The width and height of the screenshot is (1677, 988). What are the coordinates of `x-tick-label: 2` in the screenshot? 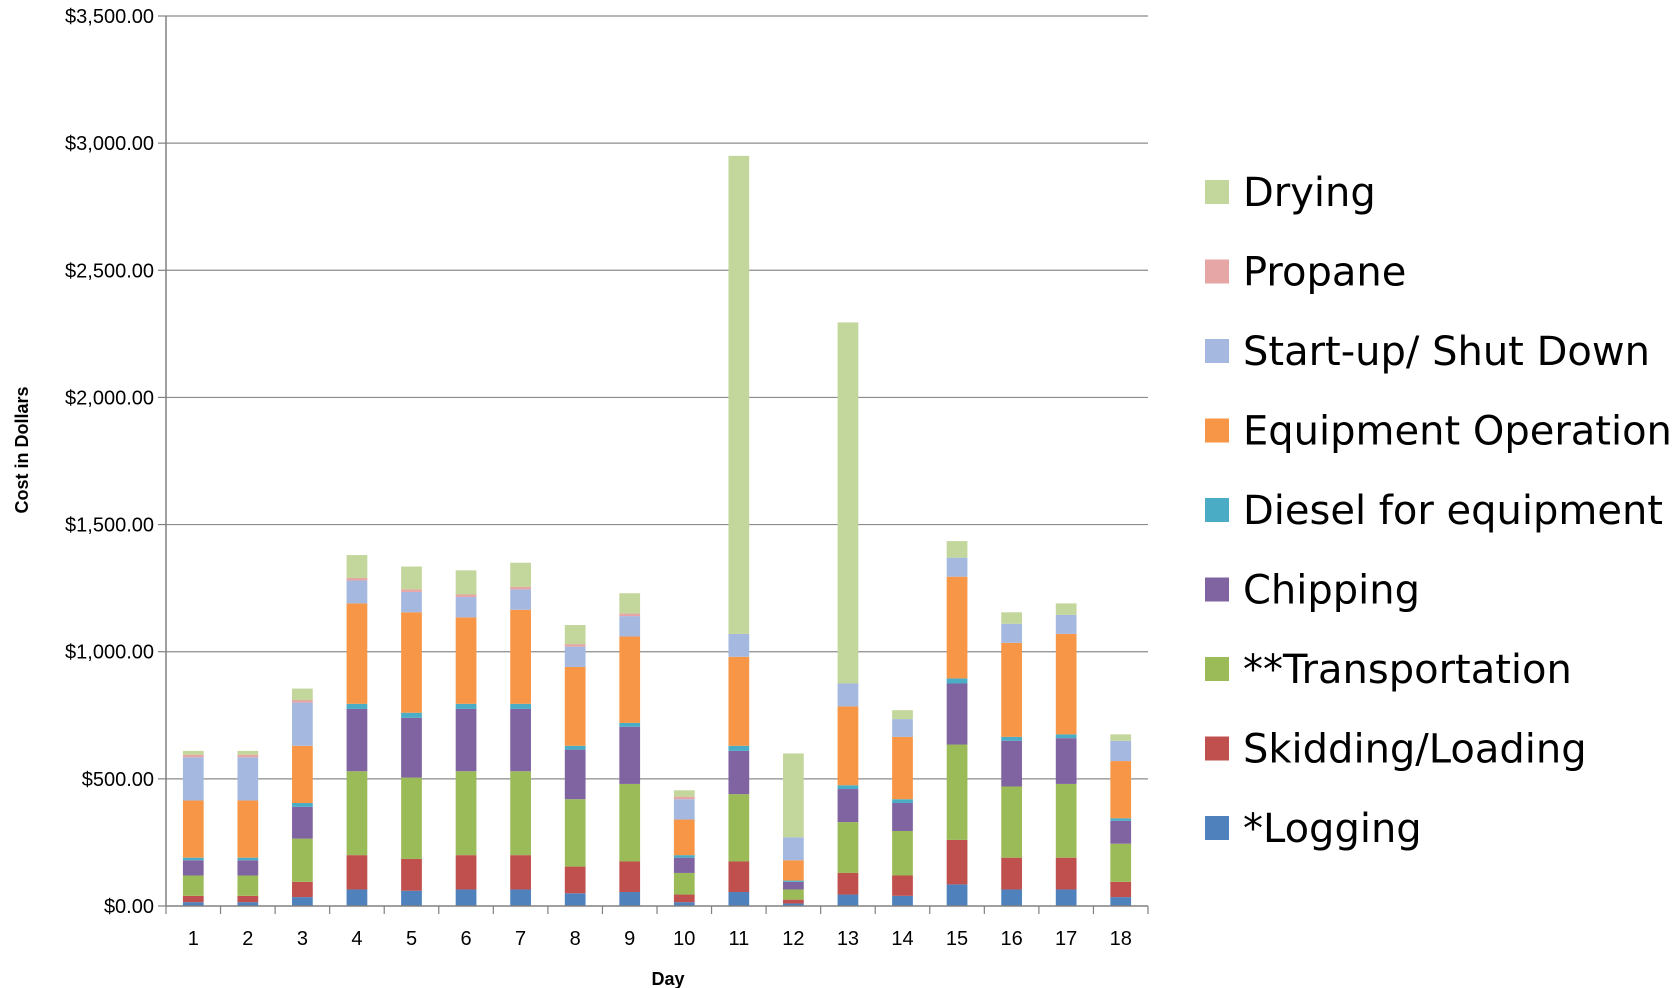 It's located at (247, 939).